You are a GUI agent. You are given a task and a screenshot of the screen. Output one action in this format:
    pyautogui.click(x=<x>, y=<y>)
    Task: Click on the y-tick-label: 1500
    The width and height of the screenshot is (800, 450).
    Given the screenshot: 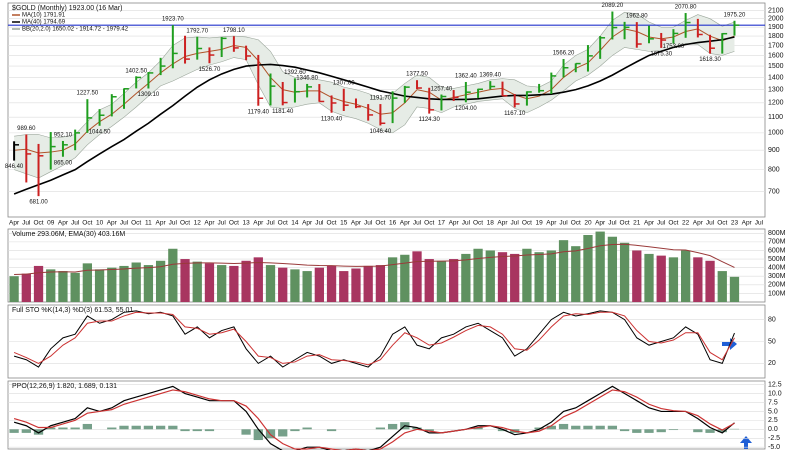 What is the action you would take?
    pyautogui.click(x=776, y=66)
    